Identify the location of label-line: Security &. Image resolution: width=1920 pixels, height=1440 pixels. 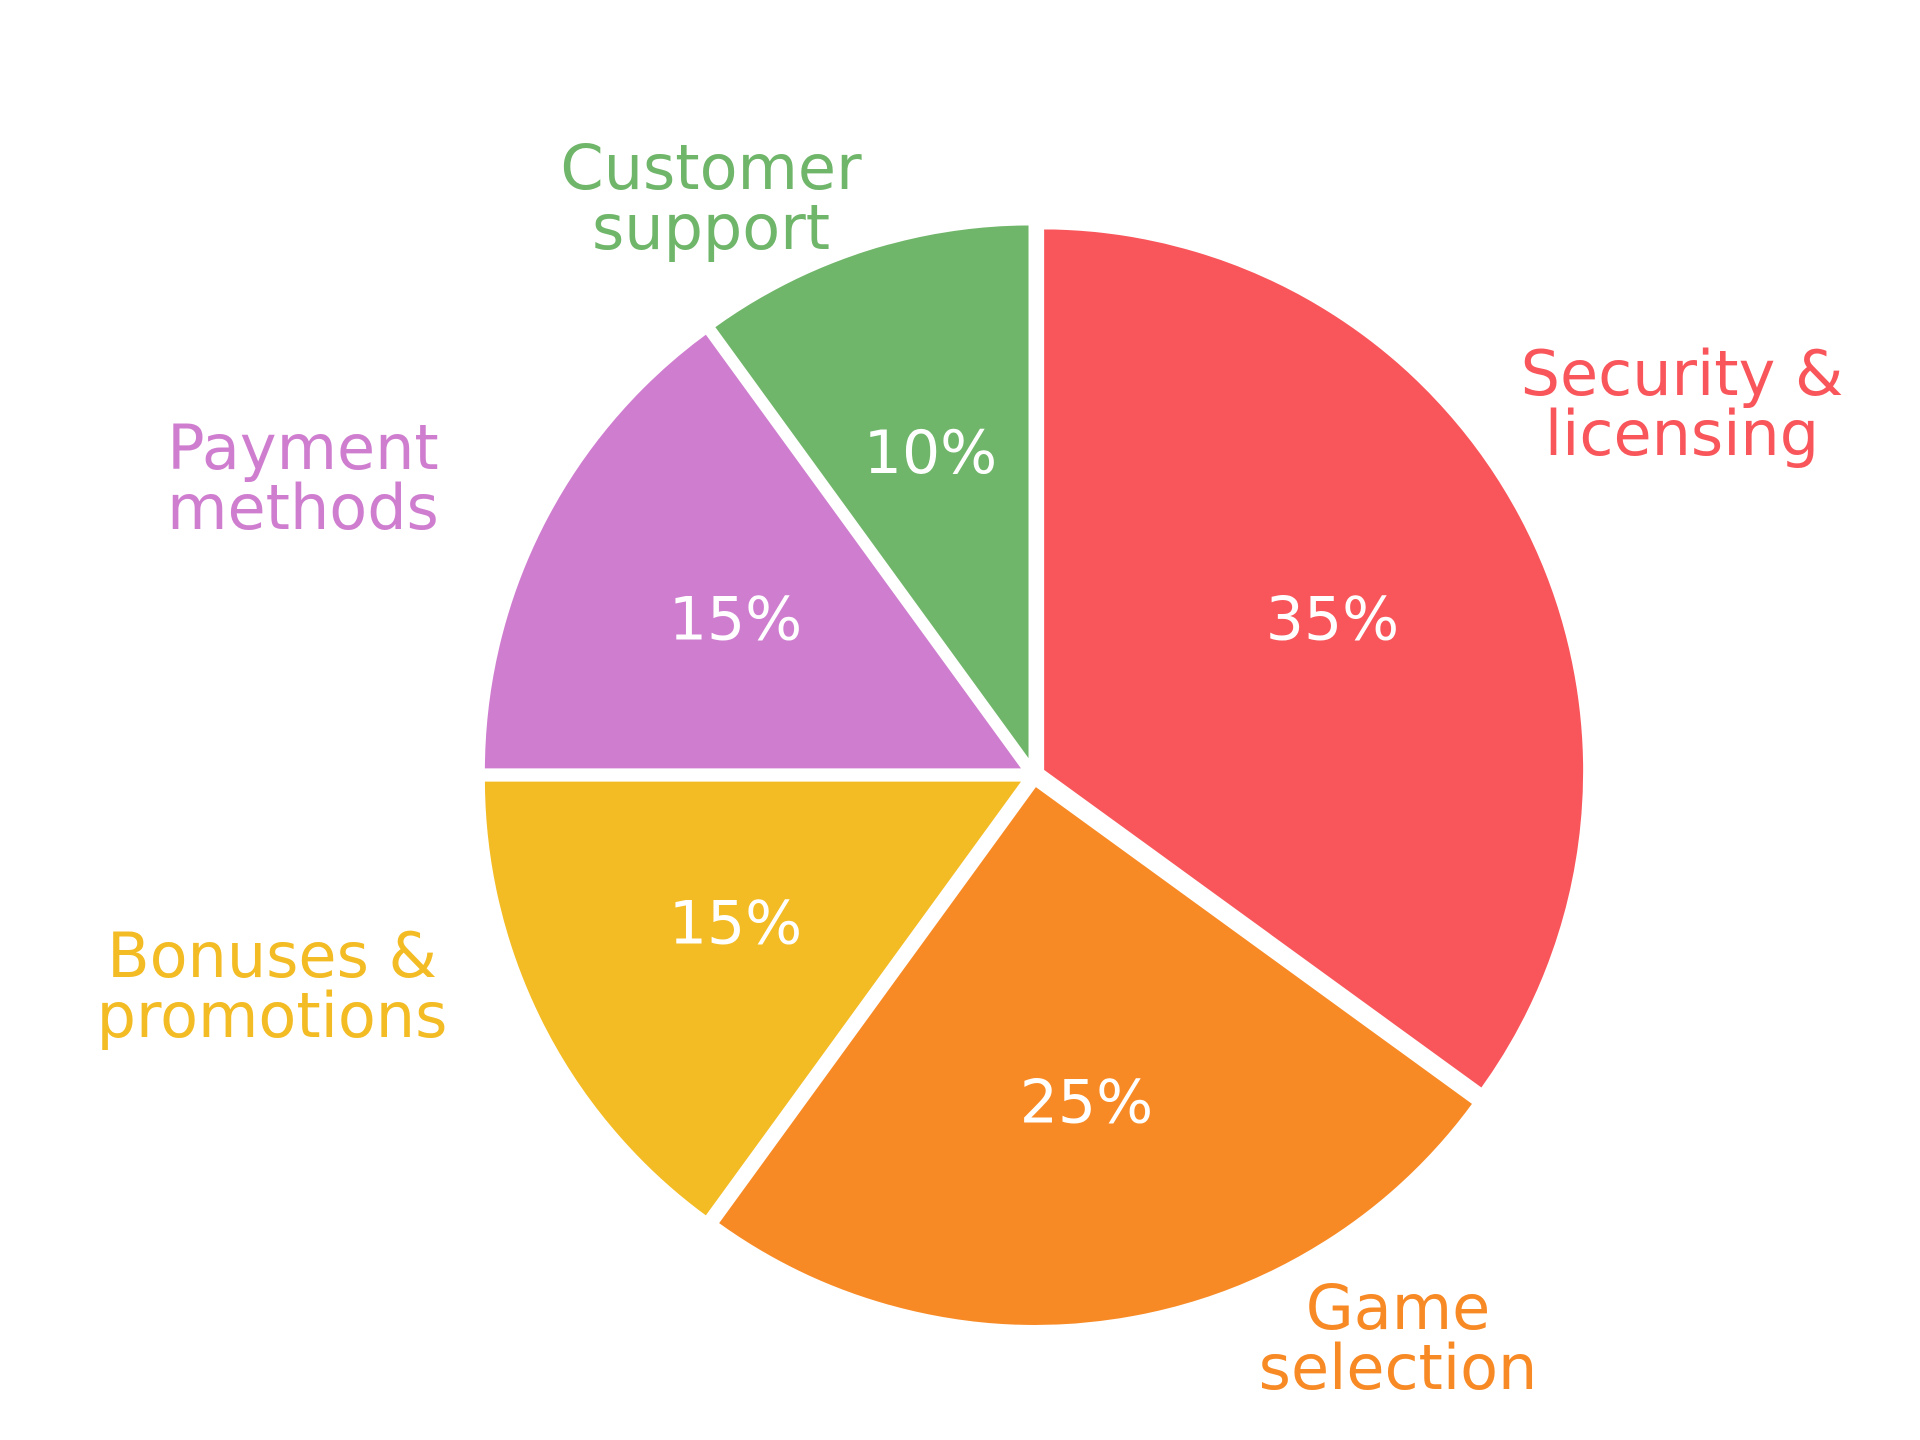
(1682, 373).